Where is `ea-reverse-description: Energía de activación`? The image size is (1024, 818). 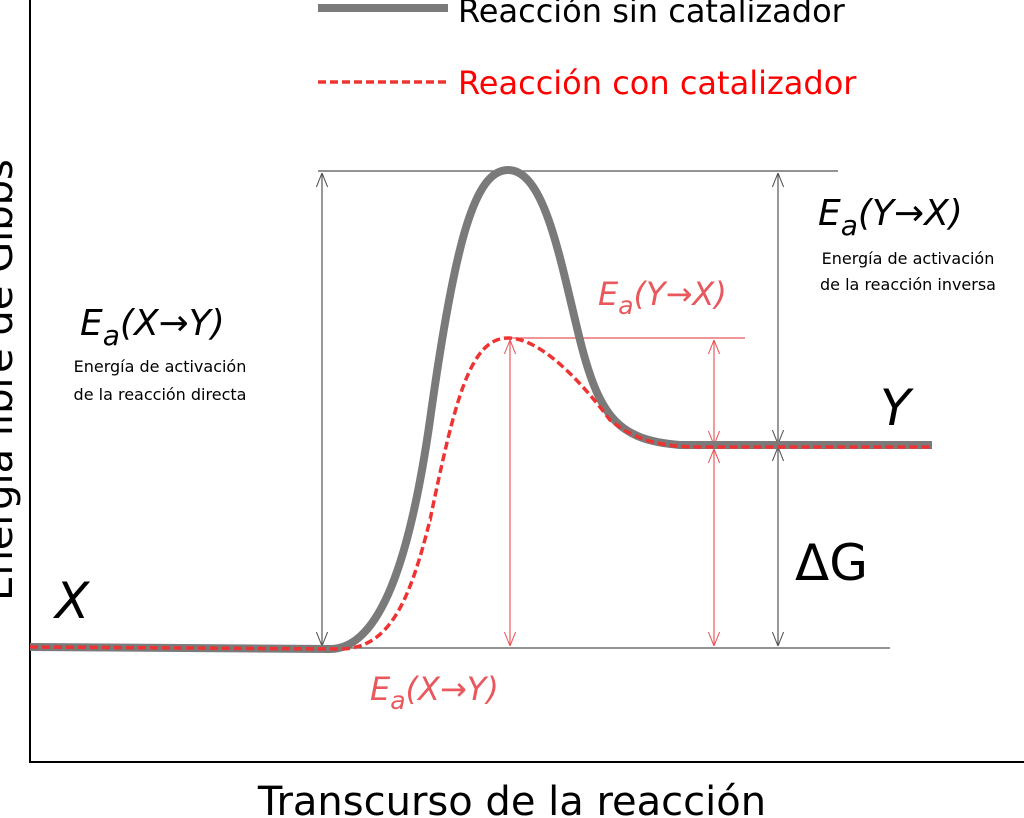
ea-reverse-description: Energía de activación is located at coordinates (908, 258).